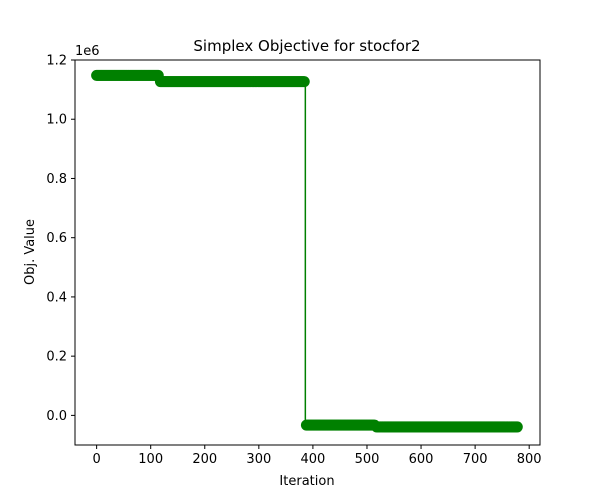  What do you see at coordinates (529, 459) in the screenshot?
I see `x-tick-label: 800` at bounding box center [529, 459].